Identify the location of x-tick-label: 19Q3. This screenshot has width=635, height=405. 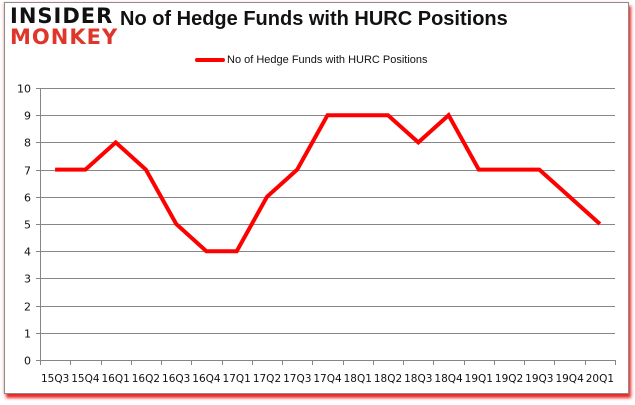
(539, 379).